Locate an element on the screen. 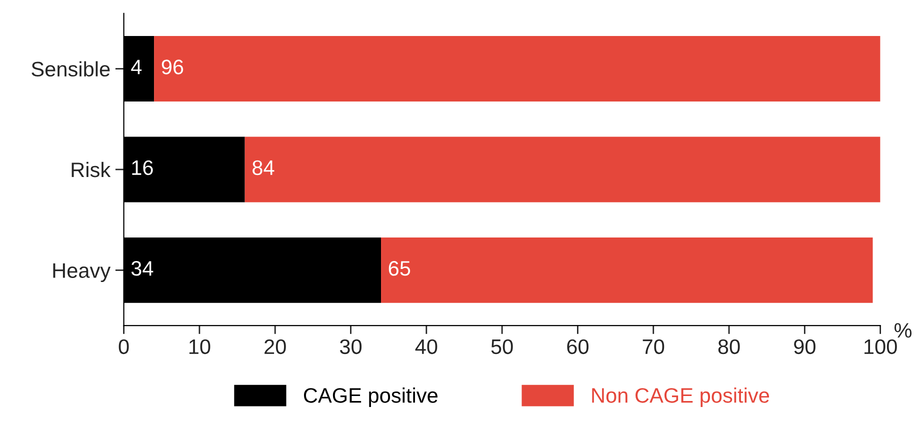 This screenshot has height=446, width=917. x-tick-label: 60 is located at coordinates (577, 346).